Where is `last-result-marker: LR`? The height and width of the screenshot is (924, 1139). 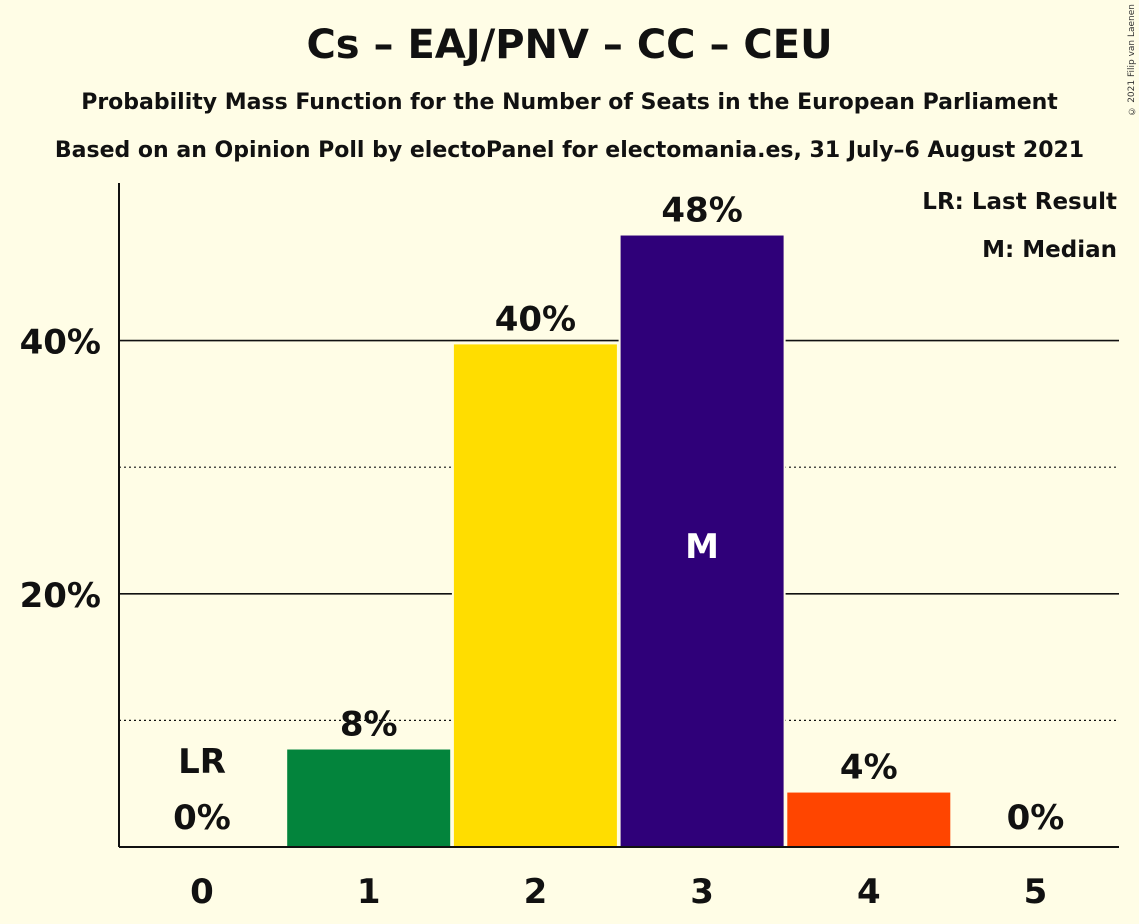
last-result-marker: LR is located at coordinates (202, 762).